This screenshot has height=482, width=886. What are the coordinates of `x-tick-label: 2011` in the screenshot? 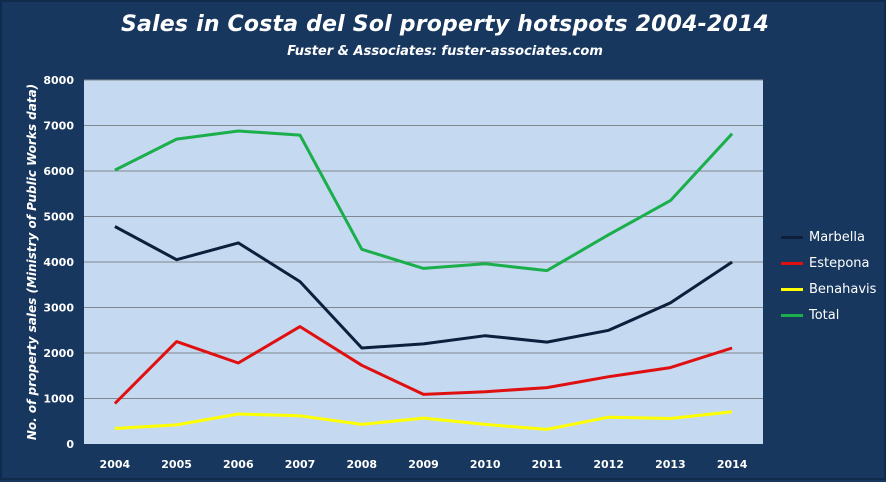 It's located at (547, 464).